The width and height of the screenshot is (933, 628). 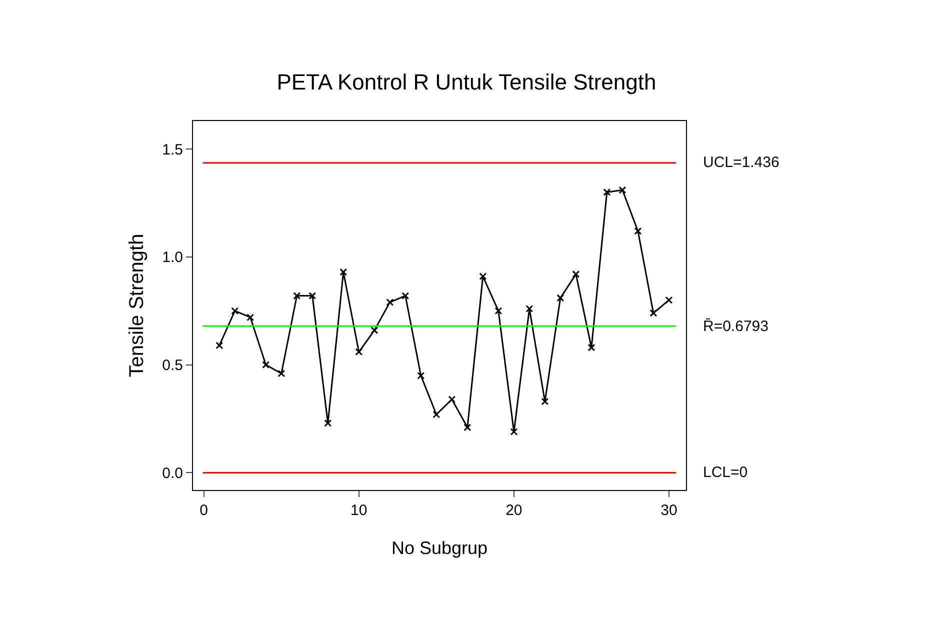 I want to click on x-tick-label: 10, so click(x=359, y=510).